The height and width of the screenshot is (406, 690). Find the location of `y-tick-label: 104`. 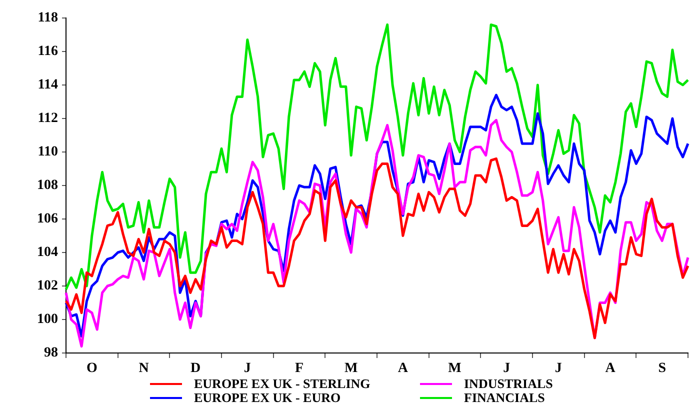

y-tick-label: 104 is located at coordinates (47, 252).